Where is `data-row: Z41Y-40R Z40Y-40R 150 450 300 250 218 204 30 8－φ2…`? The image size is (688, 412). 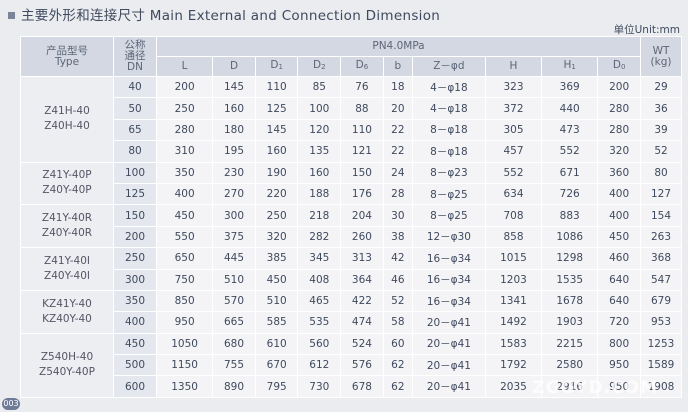 data-row: Z41Y-40R Z40Y-40R 150 450 300 250 218 204 30 8－φ2… is located at coordinates (351, 226).